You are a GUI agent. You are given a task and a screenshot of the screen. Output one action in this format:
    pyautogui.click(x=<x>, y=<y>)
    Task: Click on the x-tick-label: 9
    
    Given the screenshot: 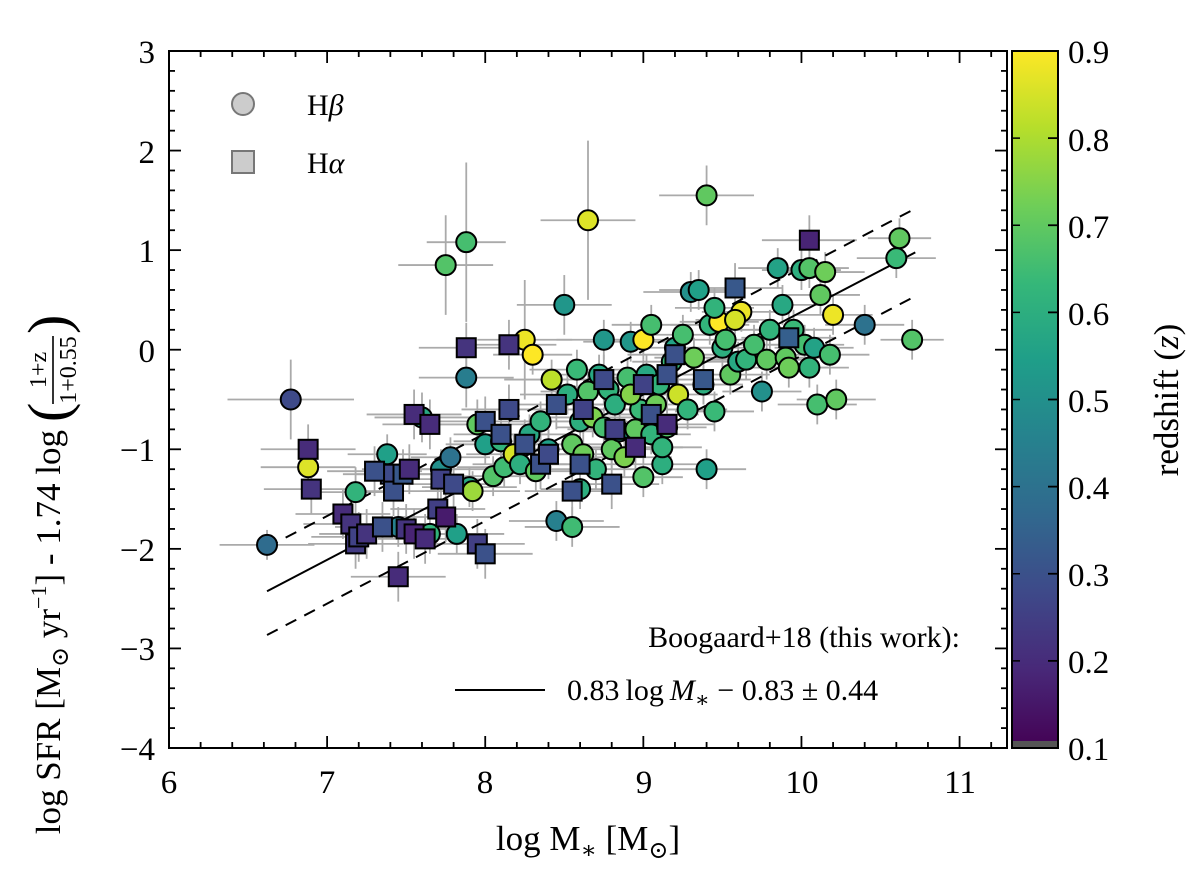 What is the action you would take?
    pyautogui.click(x=644, y=783)
    